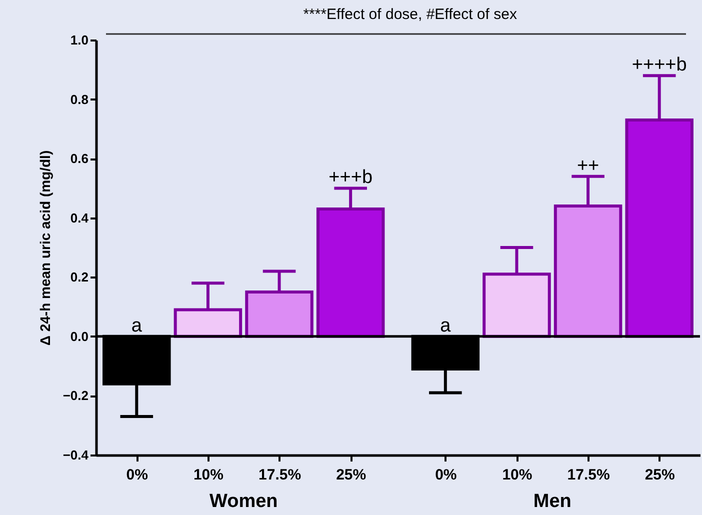 The height and width of the screenshot is (515, 702). Describe the element at coordinates (80, 218) in the screenshot. I see `y-tick-label: 0.4` at that location.